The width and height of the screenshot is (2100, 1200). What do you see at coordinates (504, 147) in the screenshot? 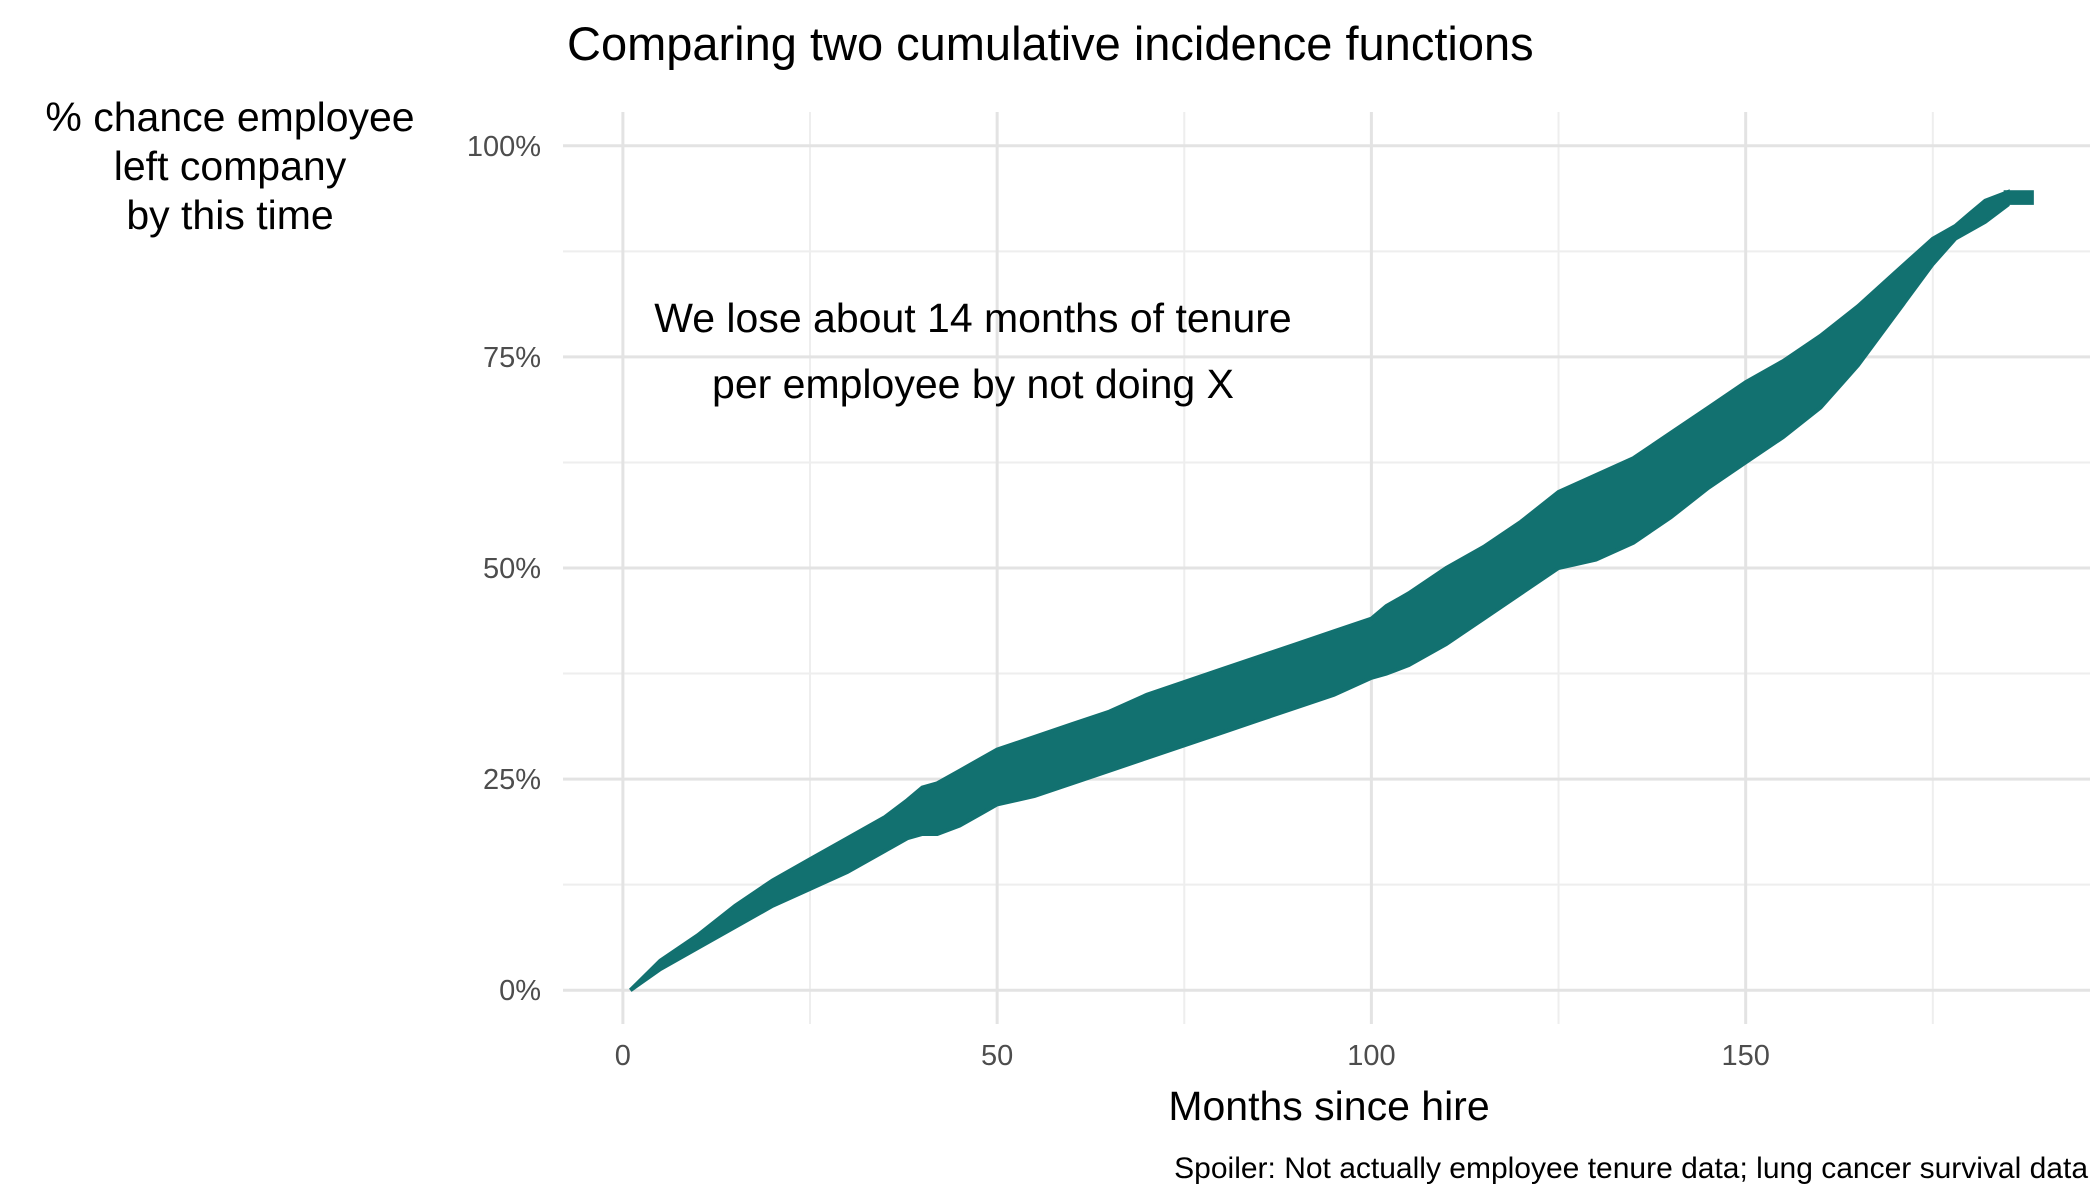
I see `y-tick-label: 100%` at bounding box center [504, 147].